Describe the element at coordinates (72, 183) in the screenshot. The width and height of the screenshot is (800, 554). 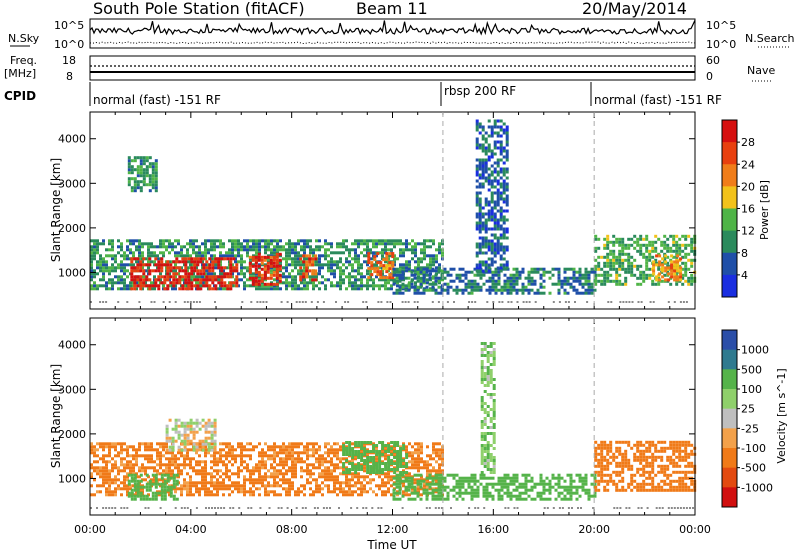
I see `y-tick-label: 3000` at that location.